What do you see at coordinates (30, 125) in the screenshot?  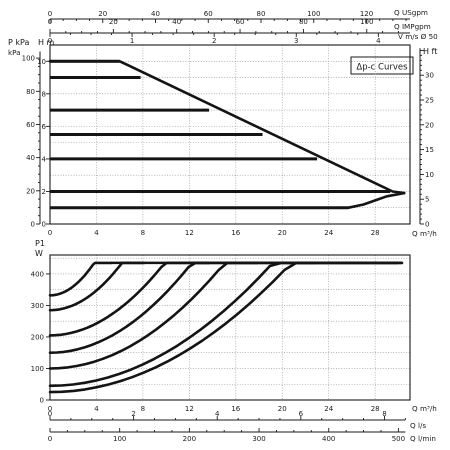 I see `upper-y-kpa-tick-label: 60` at bounding box center [30, 125].